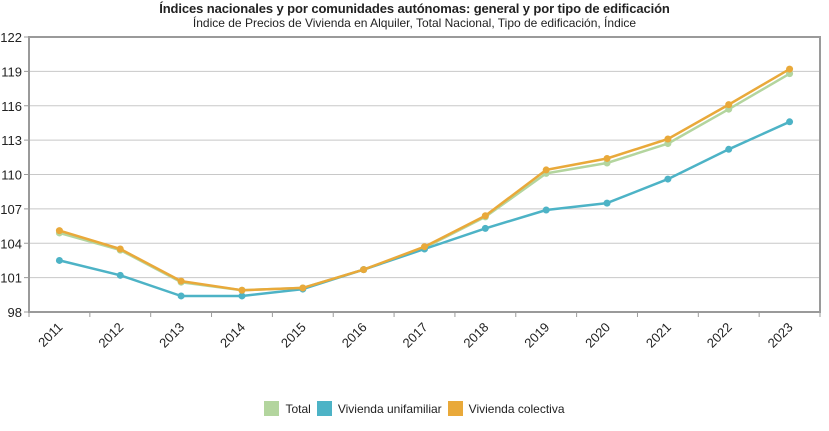  I want to click on y-axis-ticks: 98 101 104 107 110 113 116 119 122, so click(14, 175).